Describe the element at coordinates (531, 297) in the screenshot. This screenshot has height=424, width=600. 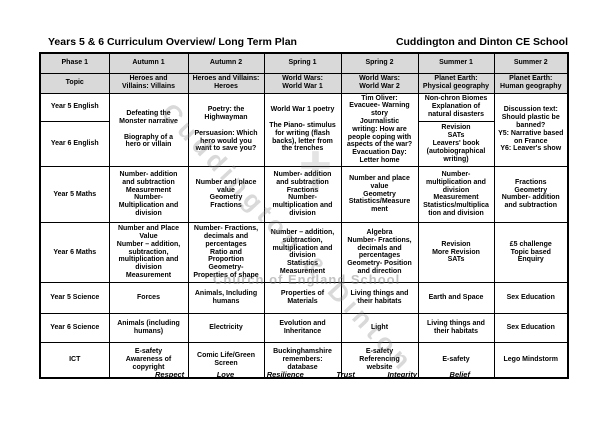
I see `cell-year5-science-summer2: Sex Education` at that location.